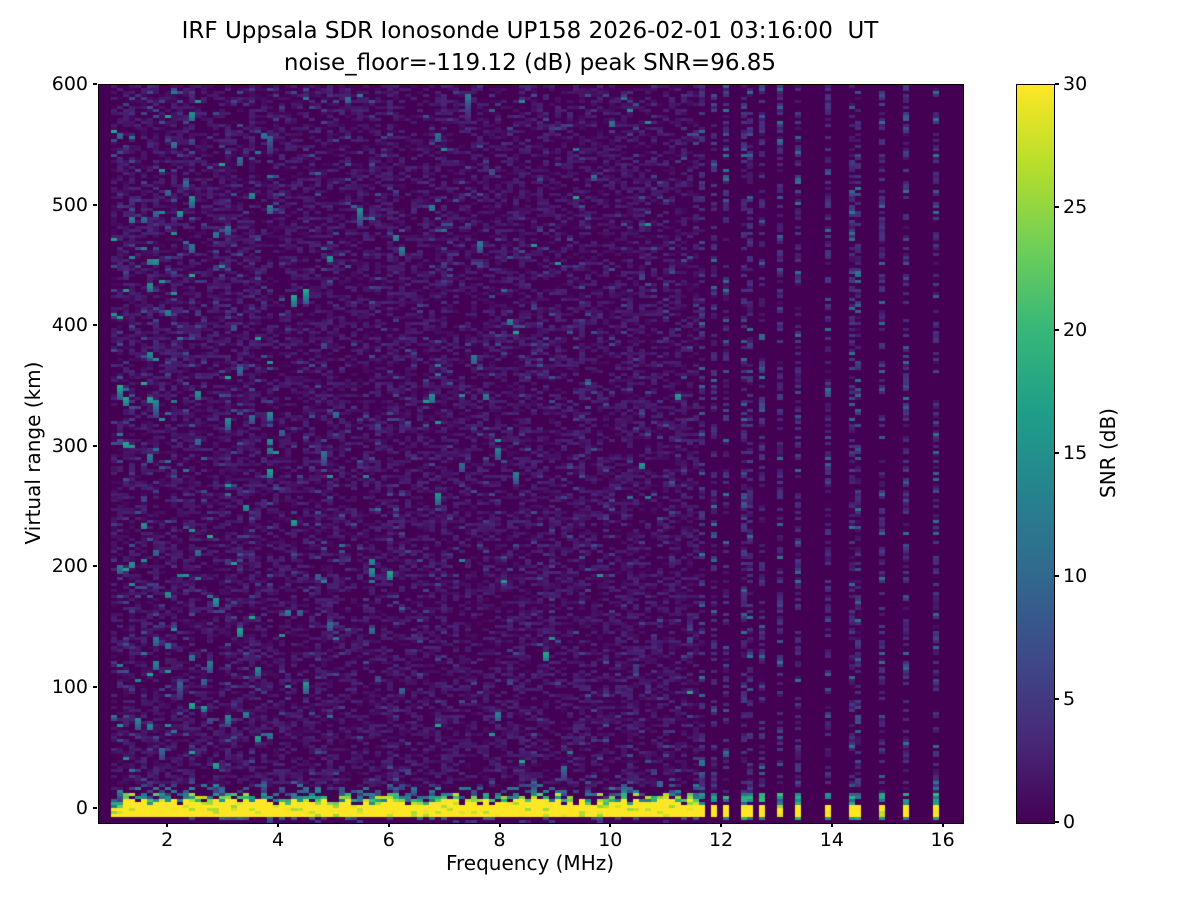  Describe the element at coordinates (1075, 576) in the screenshot. I see `colorbar-tick-label: 10` at that location.